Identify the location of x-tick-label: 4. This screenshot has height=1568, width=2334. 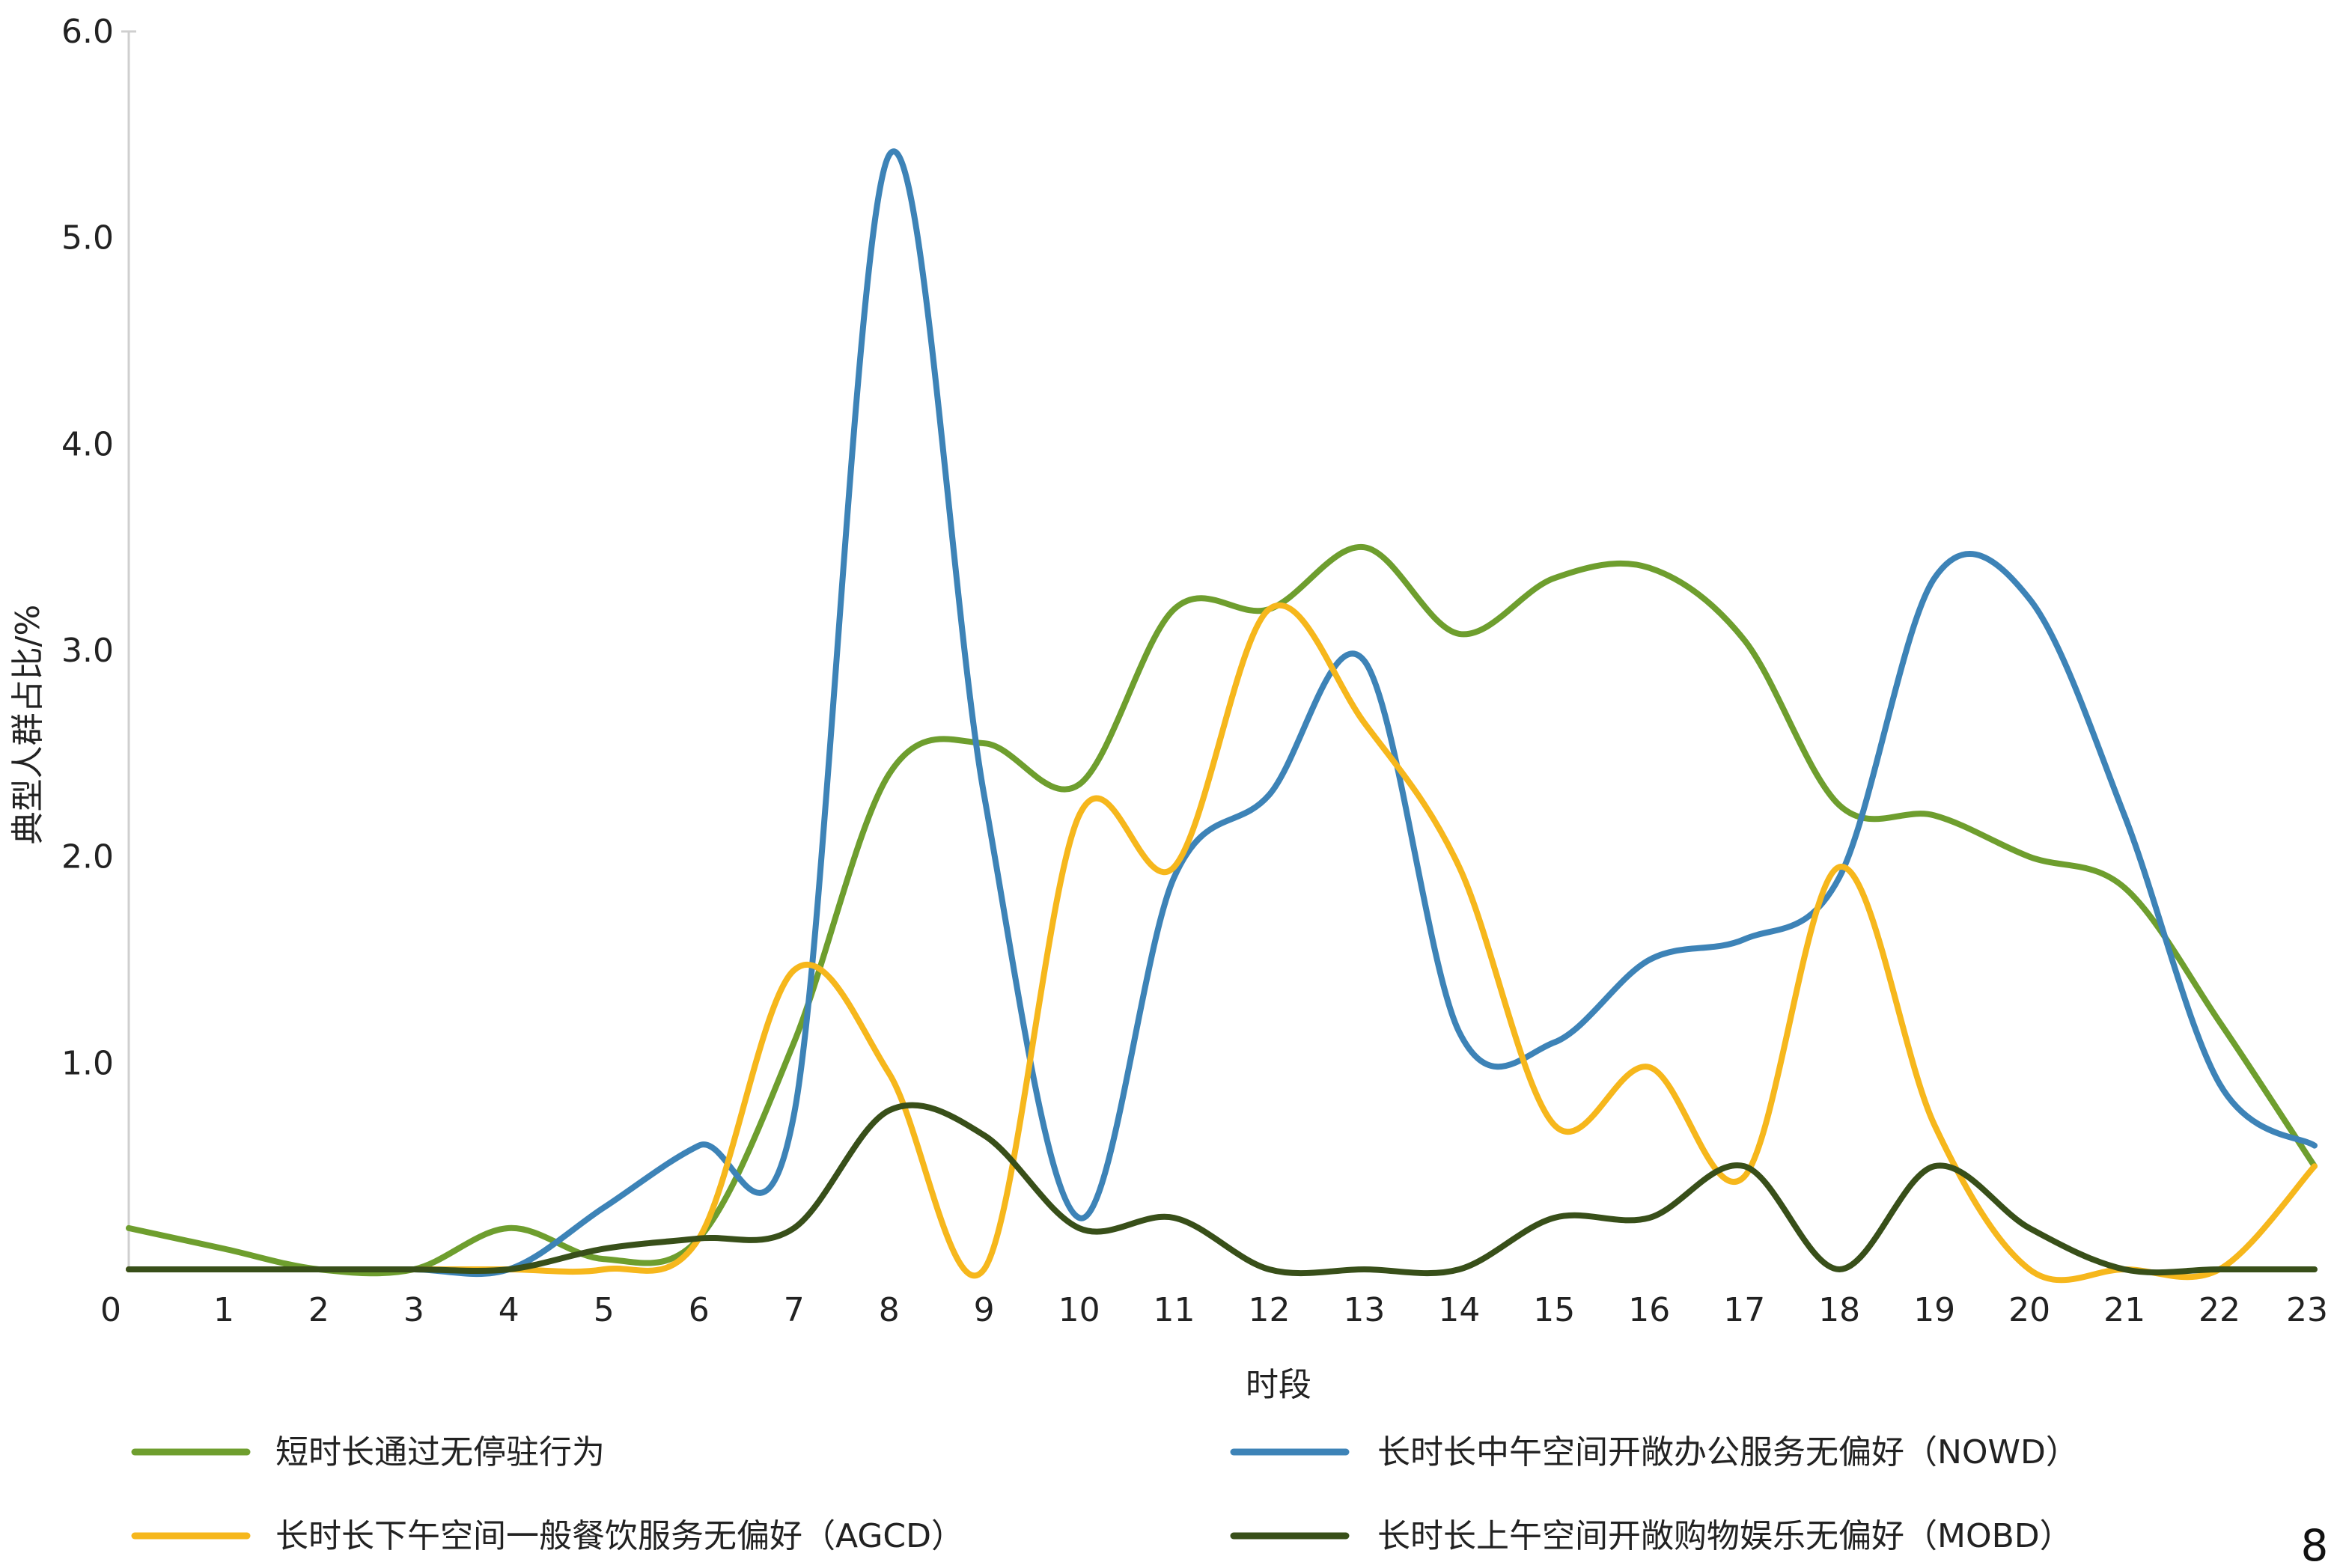
(509, 1310).